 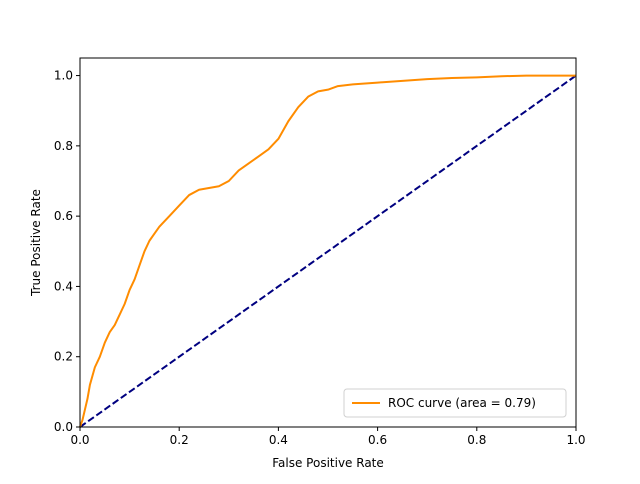 What do you see at coordinates (328, 463) in the screenshot?
I see `x-axis-label: False Positive Rate` at bounding box center [328, 463].